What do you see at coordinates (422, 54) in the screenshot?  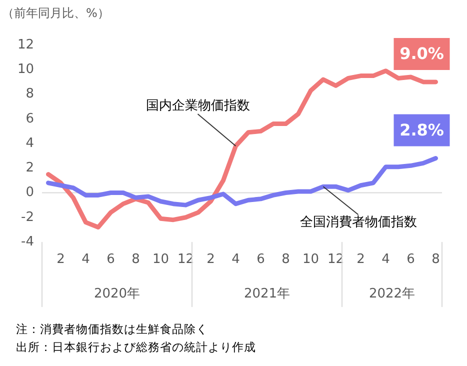 I see `data-label: 9.0%` at bounding box center [422, 54].